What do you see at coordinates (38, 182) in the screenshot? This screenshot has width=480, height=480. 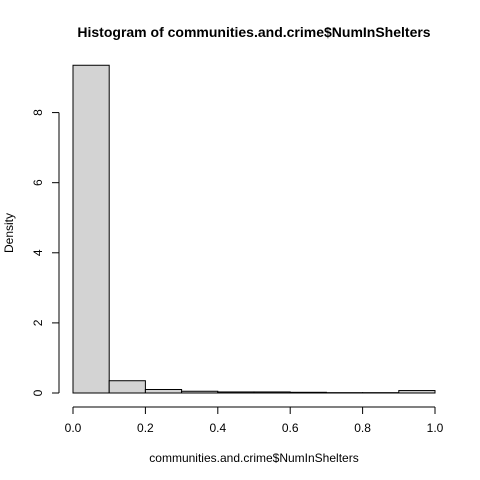 I see `y-tick-label-3: 6` at bounding box center [38, 182].